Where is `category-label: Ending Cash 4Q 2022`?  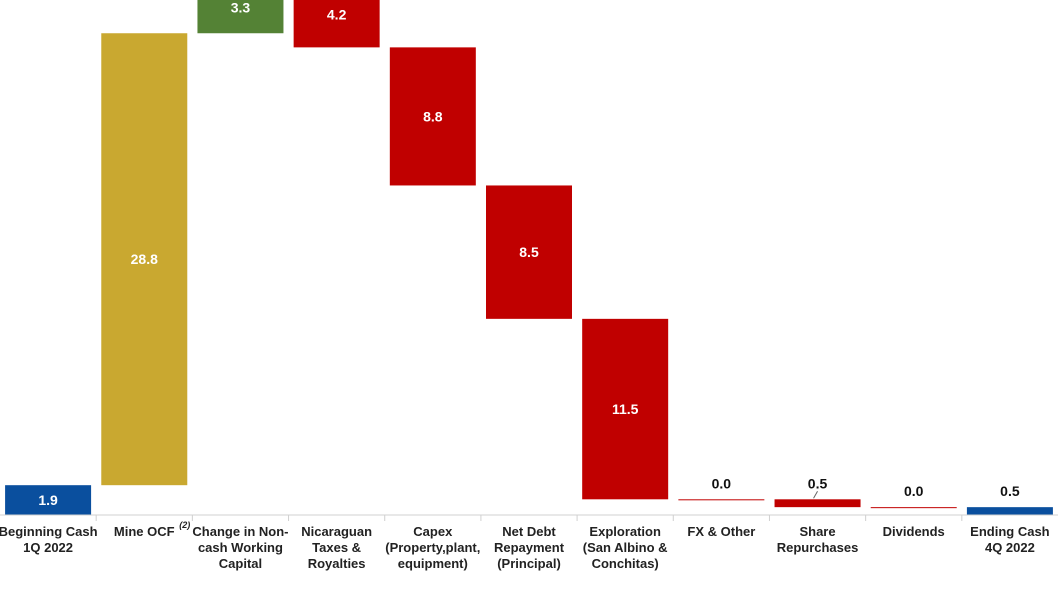 category-label: Ending Cash 4Q 2022 is located at coordinates (1010, 539).